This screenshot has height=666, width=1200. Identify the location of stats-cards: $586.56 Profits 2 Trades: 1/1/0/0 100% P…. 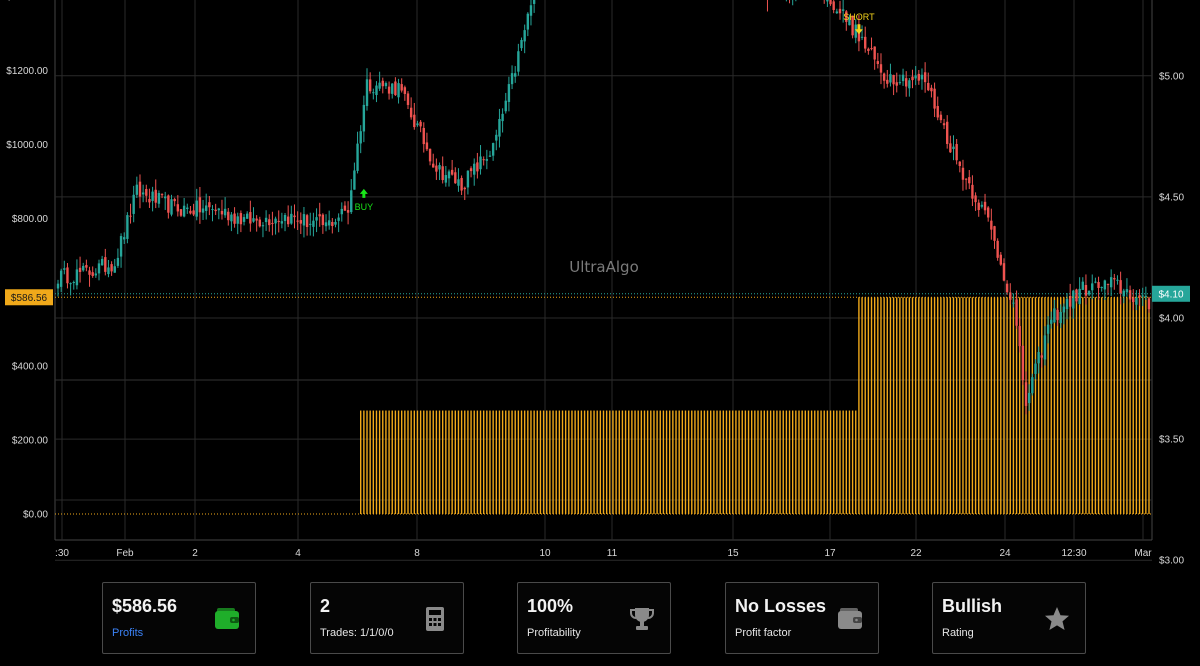
(600, 621).